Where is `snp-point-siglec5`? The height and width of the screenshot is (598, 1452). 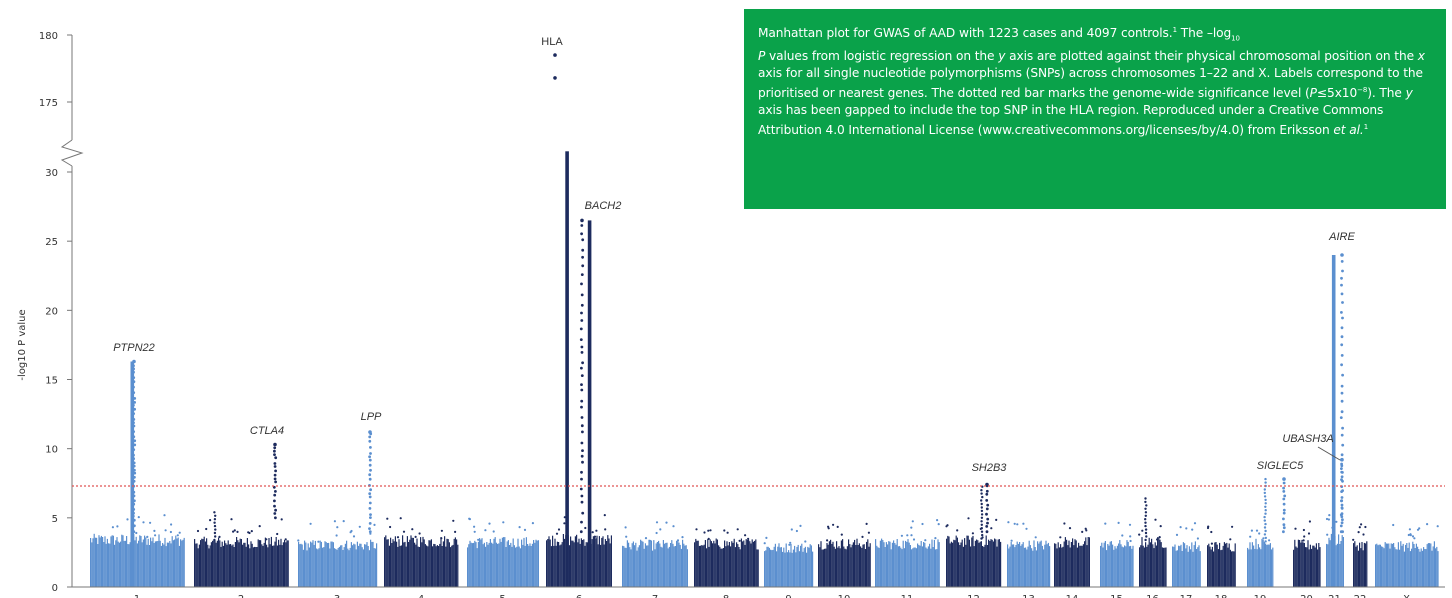 snp-point-siglec5 is located at coordinates (1285, 496).